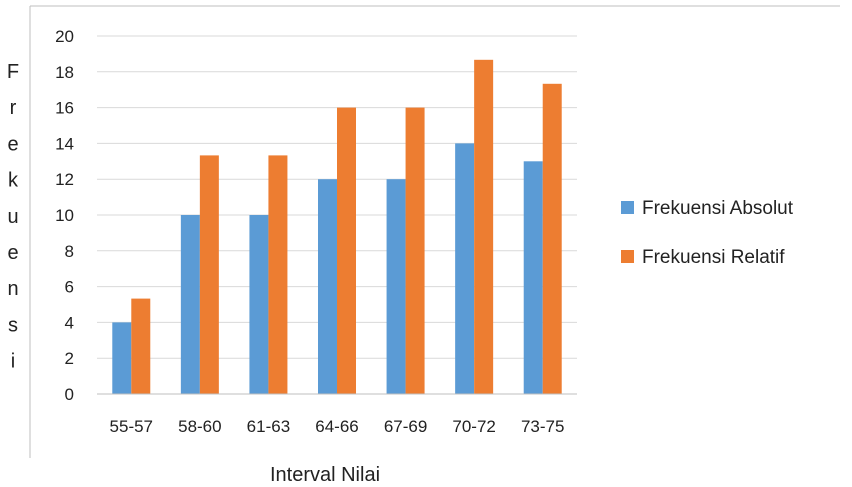 The height and width of the screenshot is (487, 852). I want to click on x-tick-label: 73-75, so click(542, 426).